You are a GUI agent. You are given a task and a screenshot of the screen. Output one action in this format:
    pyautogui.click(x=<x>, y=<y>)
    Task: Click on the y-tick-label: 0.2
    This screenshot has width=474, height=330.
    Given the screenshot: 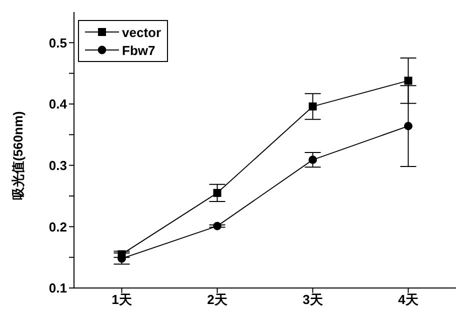 What is the action you would take?
    pyautogui.click(x=57, y=226)
    